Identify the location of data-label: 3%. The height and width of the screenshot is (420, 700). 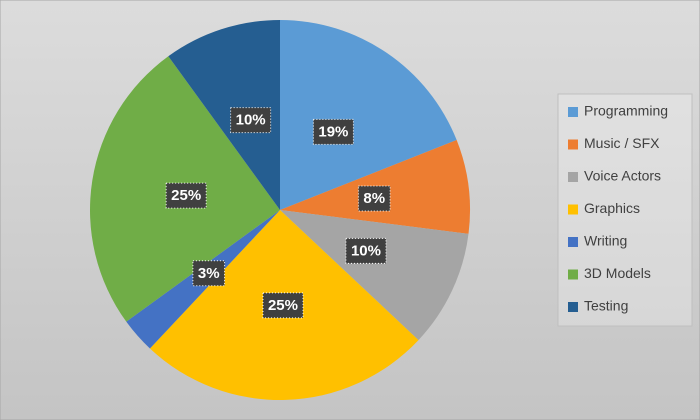
(209, 273).